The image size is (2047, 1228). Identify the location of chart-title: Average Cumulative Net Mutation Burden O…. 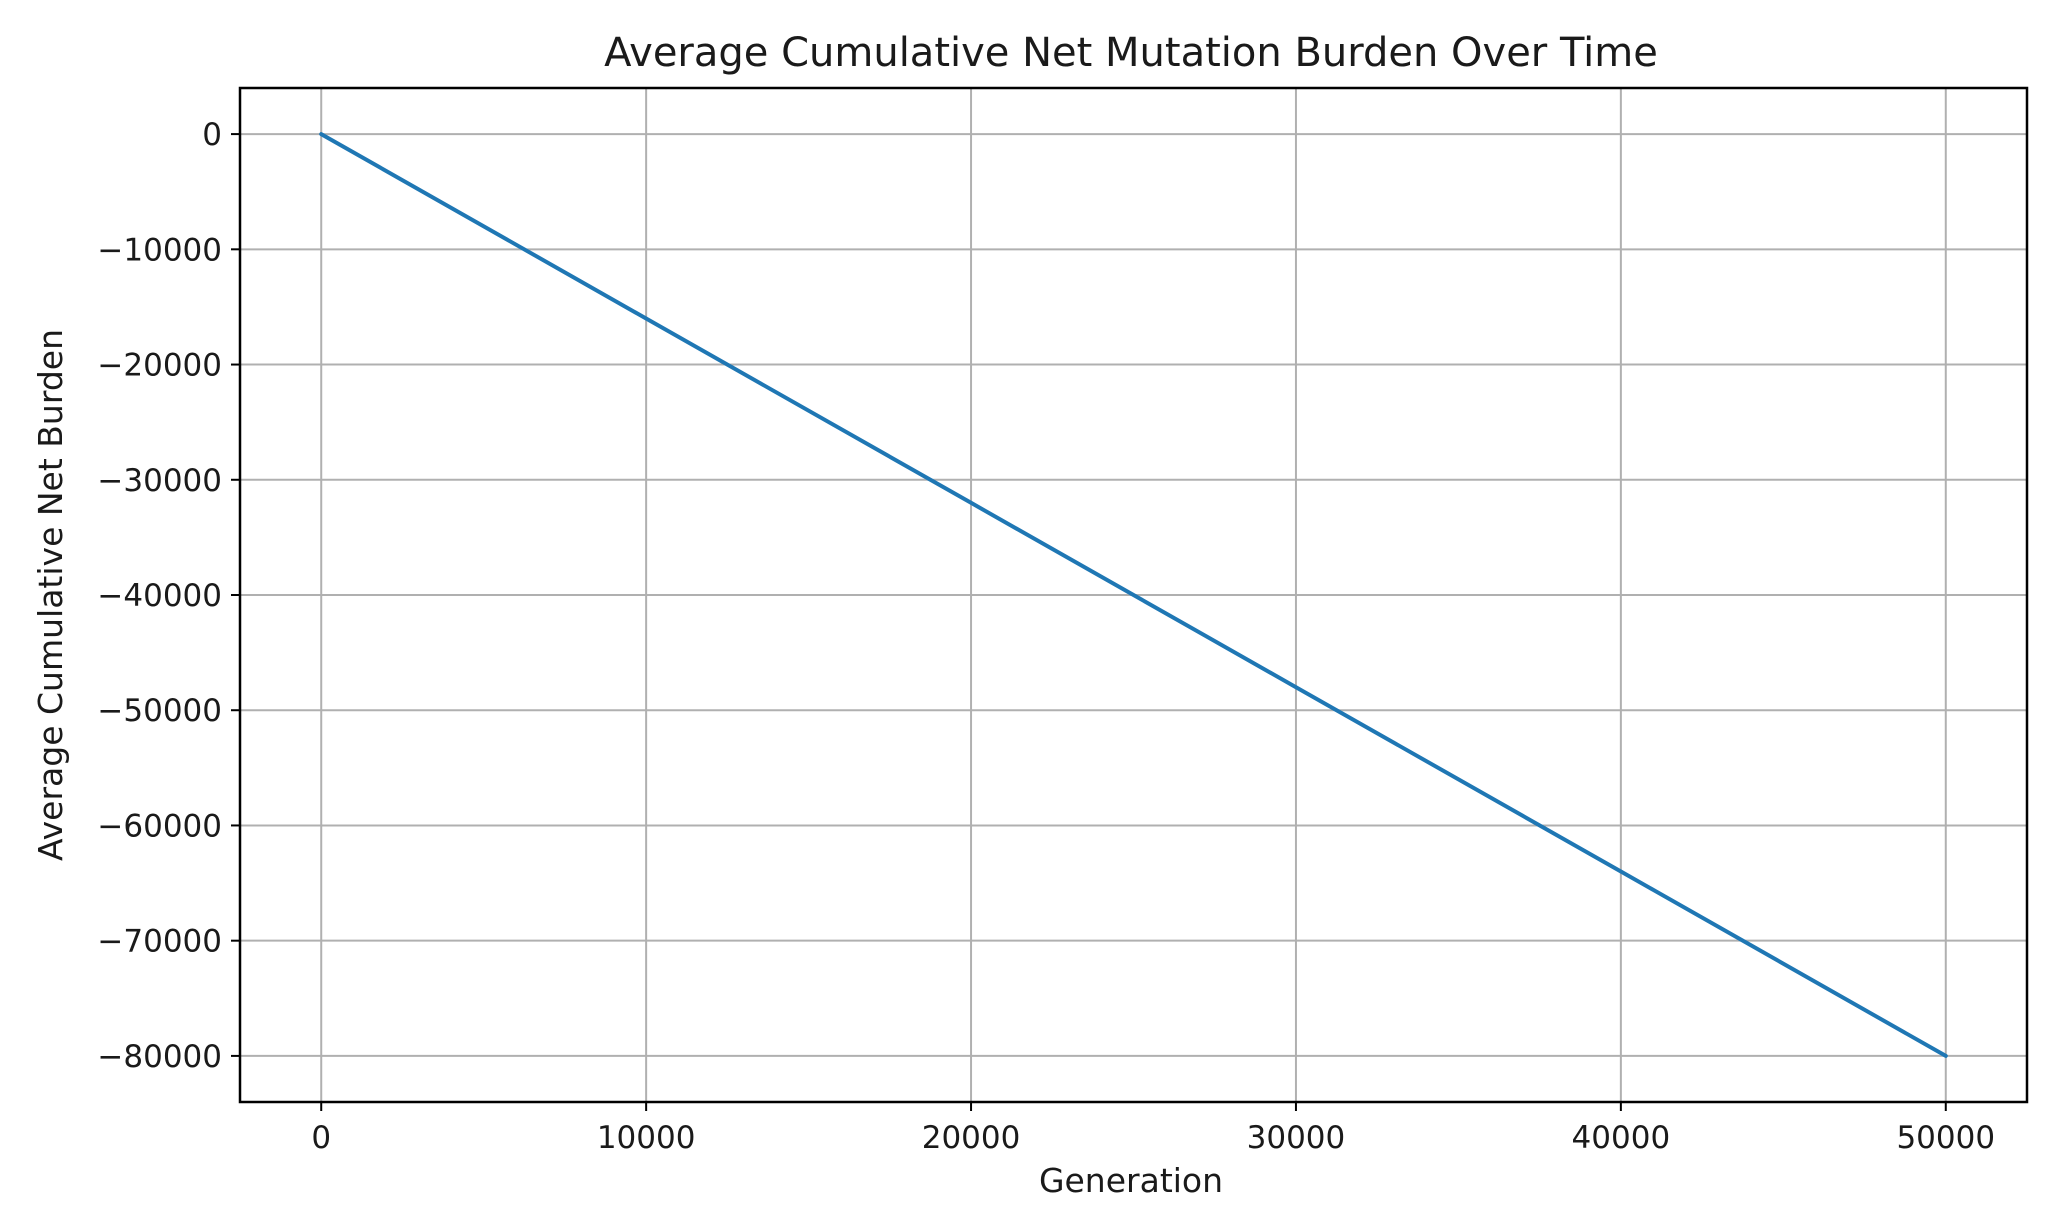
(1131, 53).